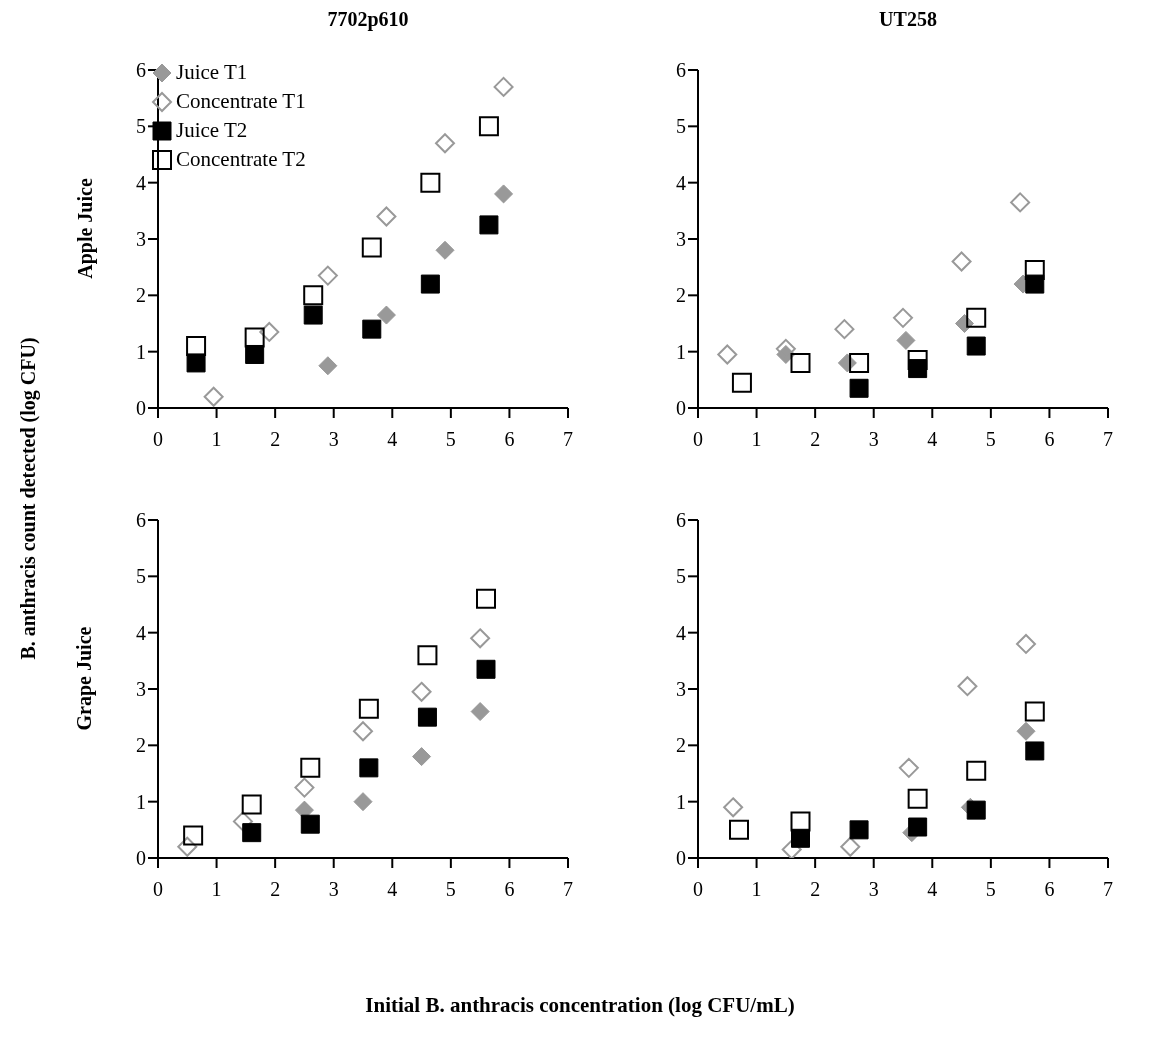 The width and height of the screenshot is (1160, 1061). What do you see at coordinates (212, 72) in the screenshot?
I see `legend-label: Juice T1` at bounding box center [212, 72].